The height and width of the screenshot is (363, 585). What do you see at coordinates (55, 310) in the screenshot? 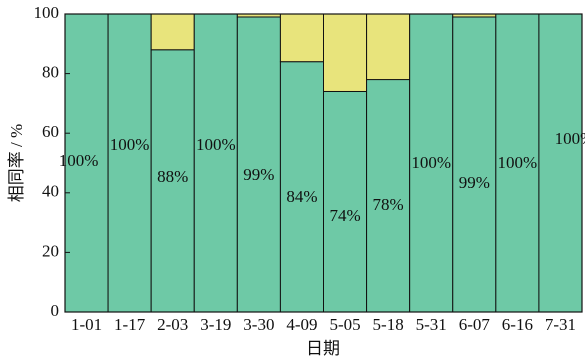
I see `y-tick-label: 0` at bounding box center [55, 310].